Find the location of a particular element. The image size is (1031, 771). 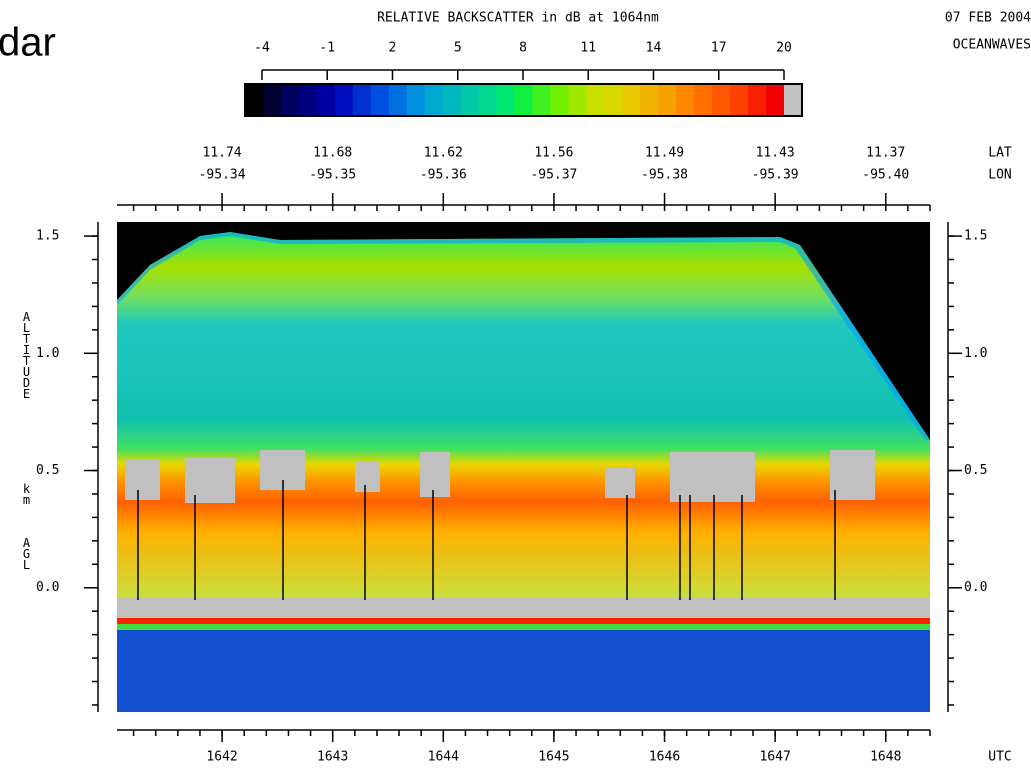

lat-label: 11.74 is located at coordinates (222, 153).